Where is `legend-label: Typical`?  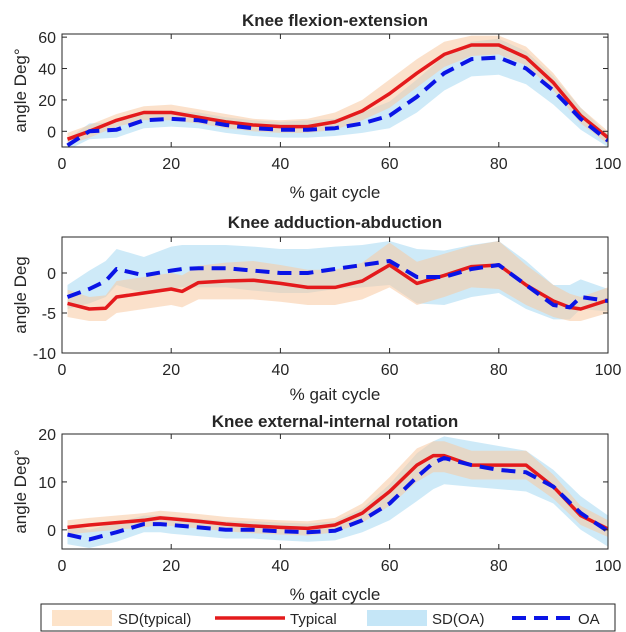 legend-label: Typical is located at coordinates (313, 619).